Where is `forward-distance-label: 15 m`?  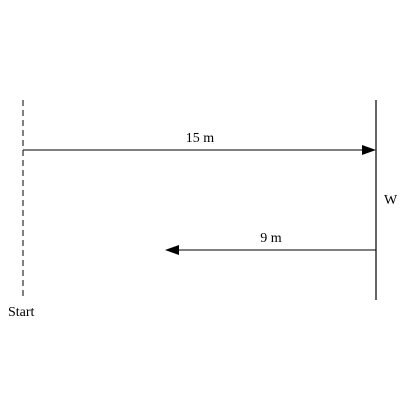
forward-distance-label: 15 m is located at coordinates (200, 138).